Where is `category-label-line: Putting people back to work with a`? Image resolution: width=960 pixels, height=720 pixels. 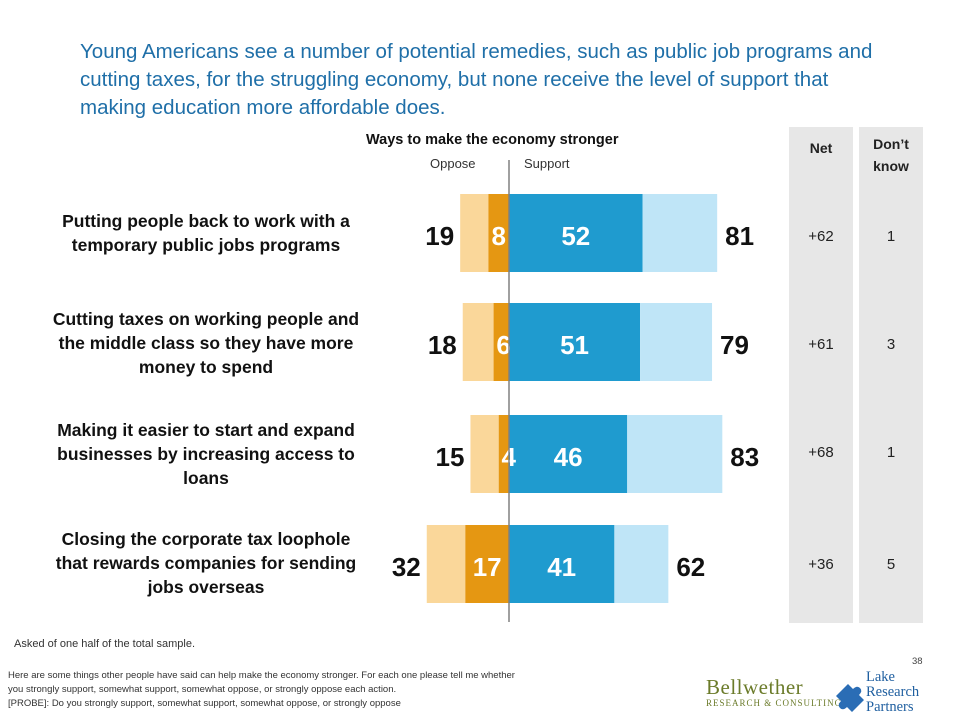
category-label-line: Putting people back to work with a is located at coordinates (206, 221).